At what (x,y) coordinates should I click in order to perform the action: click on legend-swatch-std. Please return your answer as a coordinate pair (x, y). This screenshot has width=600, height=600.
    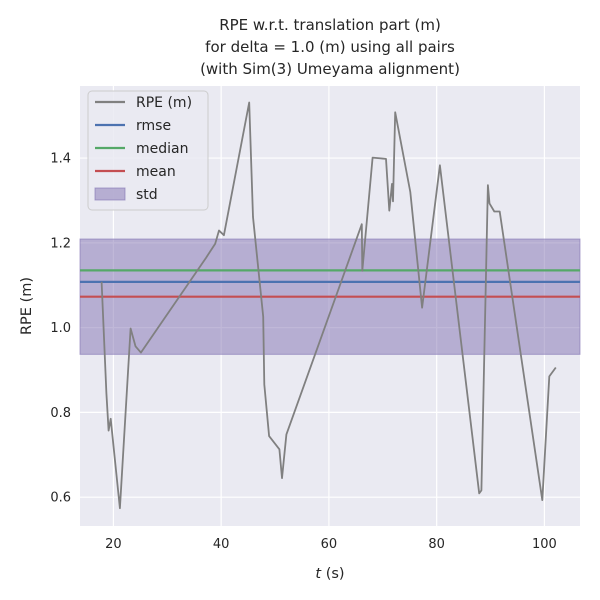
    Looking at the image, I should click on (110, 194).